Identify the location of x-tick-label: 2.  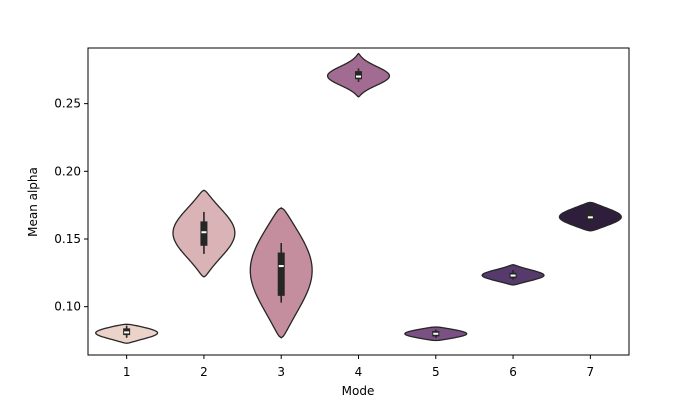
(204, 372).